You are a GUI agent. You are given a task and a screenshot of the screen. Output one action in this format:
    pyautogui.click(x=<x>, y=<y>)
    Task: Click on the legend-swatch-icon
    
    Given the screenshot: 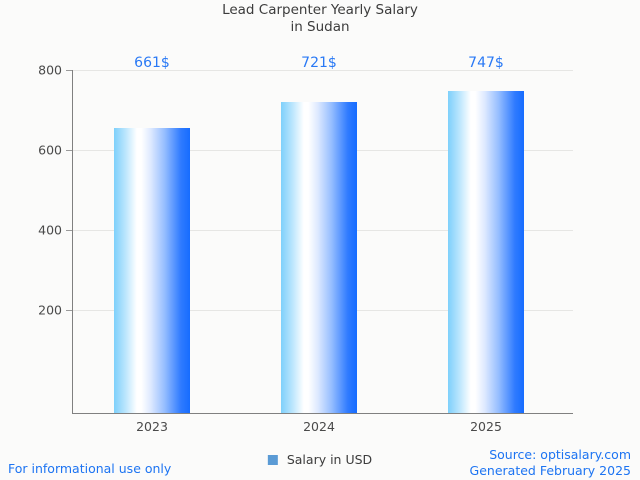 What is the action you would take?
    pyautogui.click(x=272, y=459)
    